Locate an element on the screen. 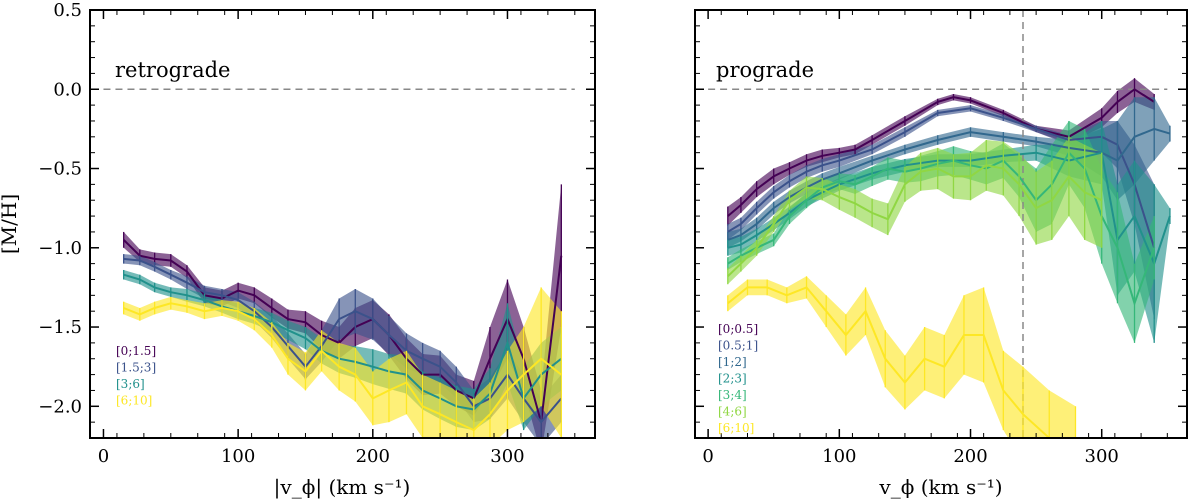  retrograde-panel-label: retrograde is located at coordinates (172, 70).